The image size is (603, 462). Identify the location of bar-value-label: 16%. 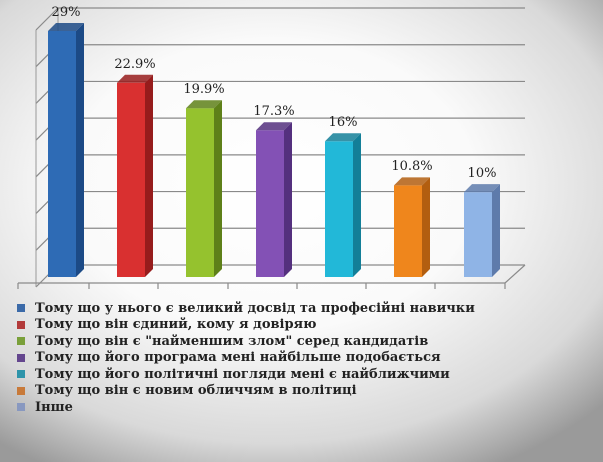
(343, 123).